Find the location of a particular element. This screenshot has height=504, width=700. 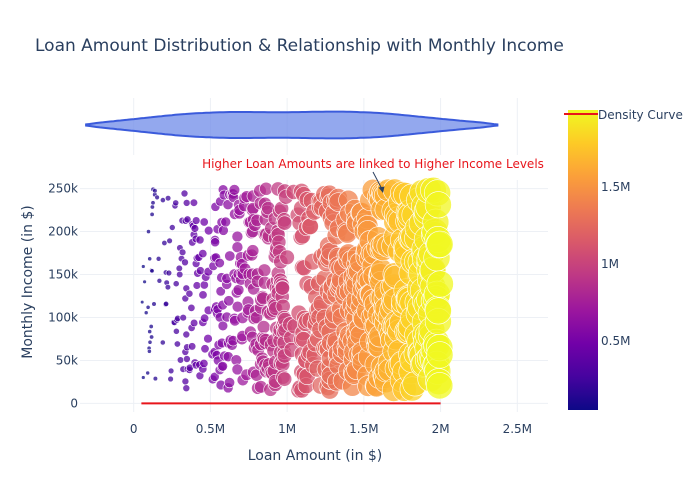

x-axis-label: Loan Amount (in $) is located at coordinates (315, 456).